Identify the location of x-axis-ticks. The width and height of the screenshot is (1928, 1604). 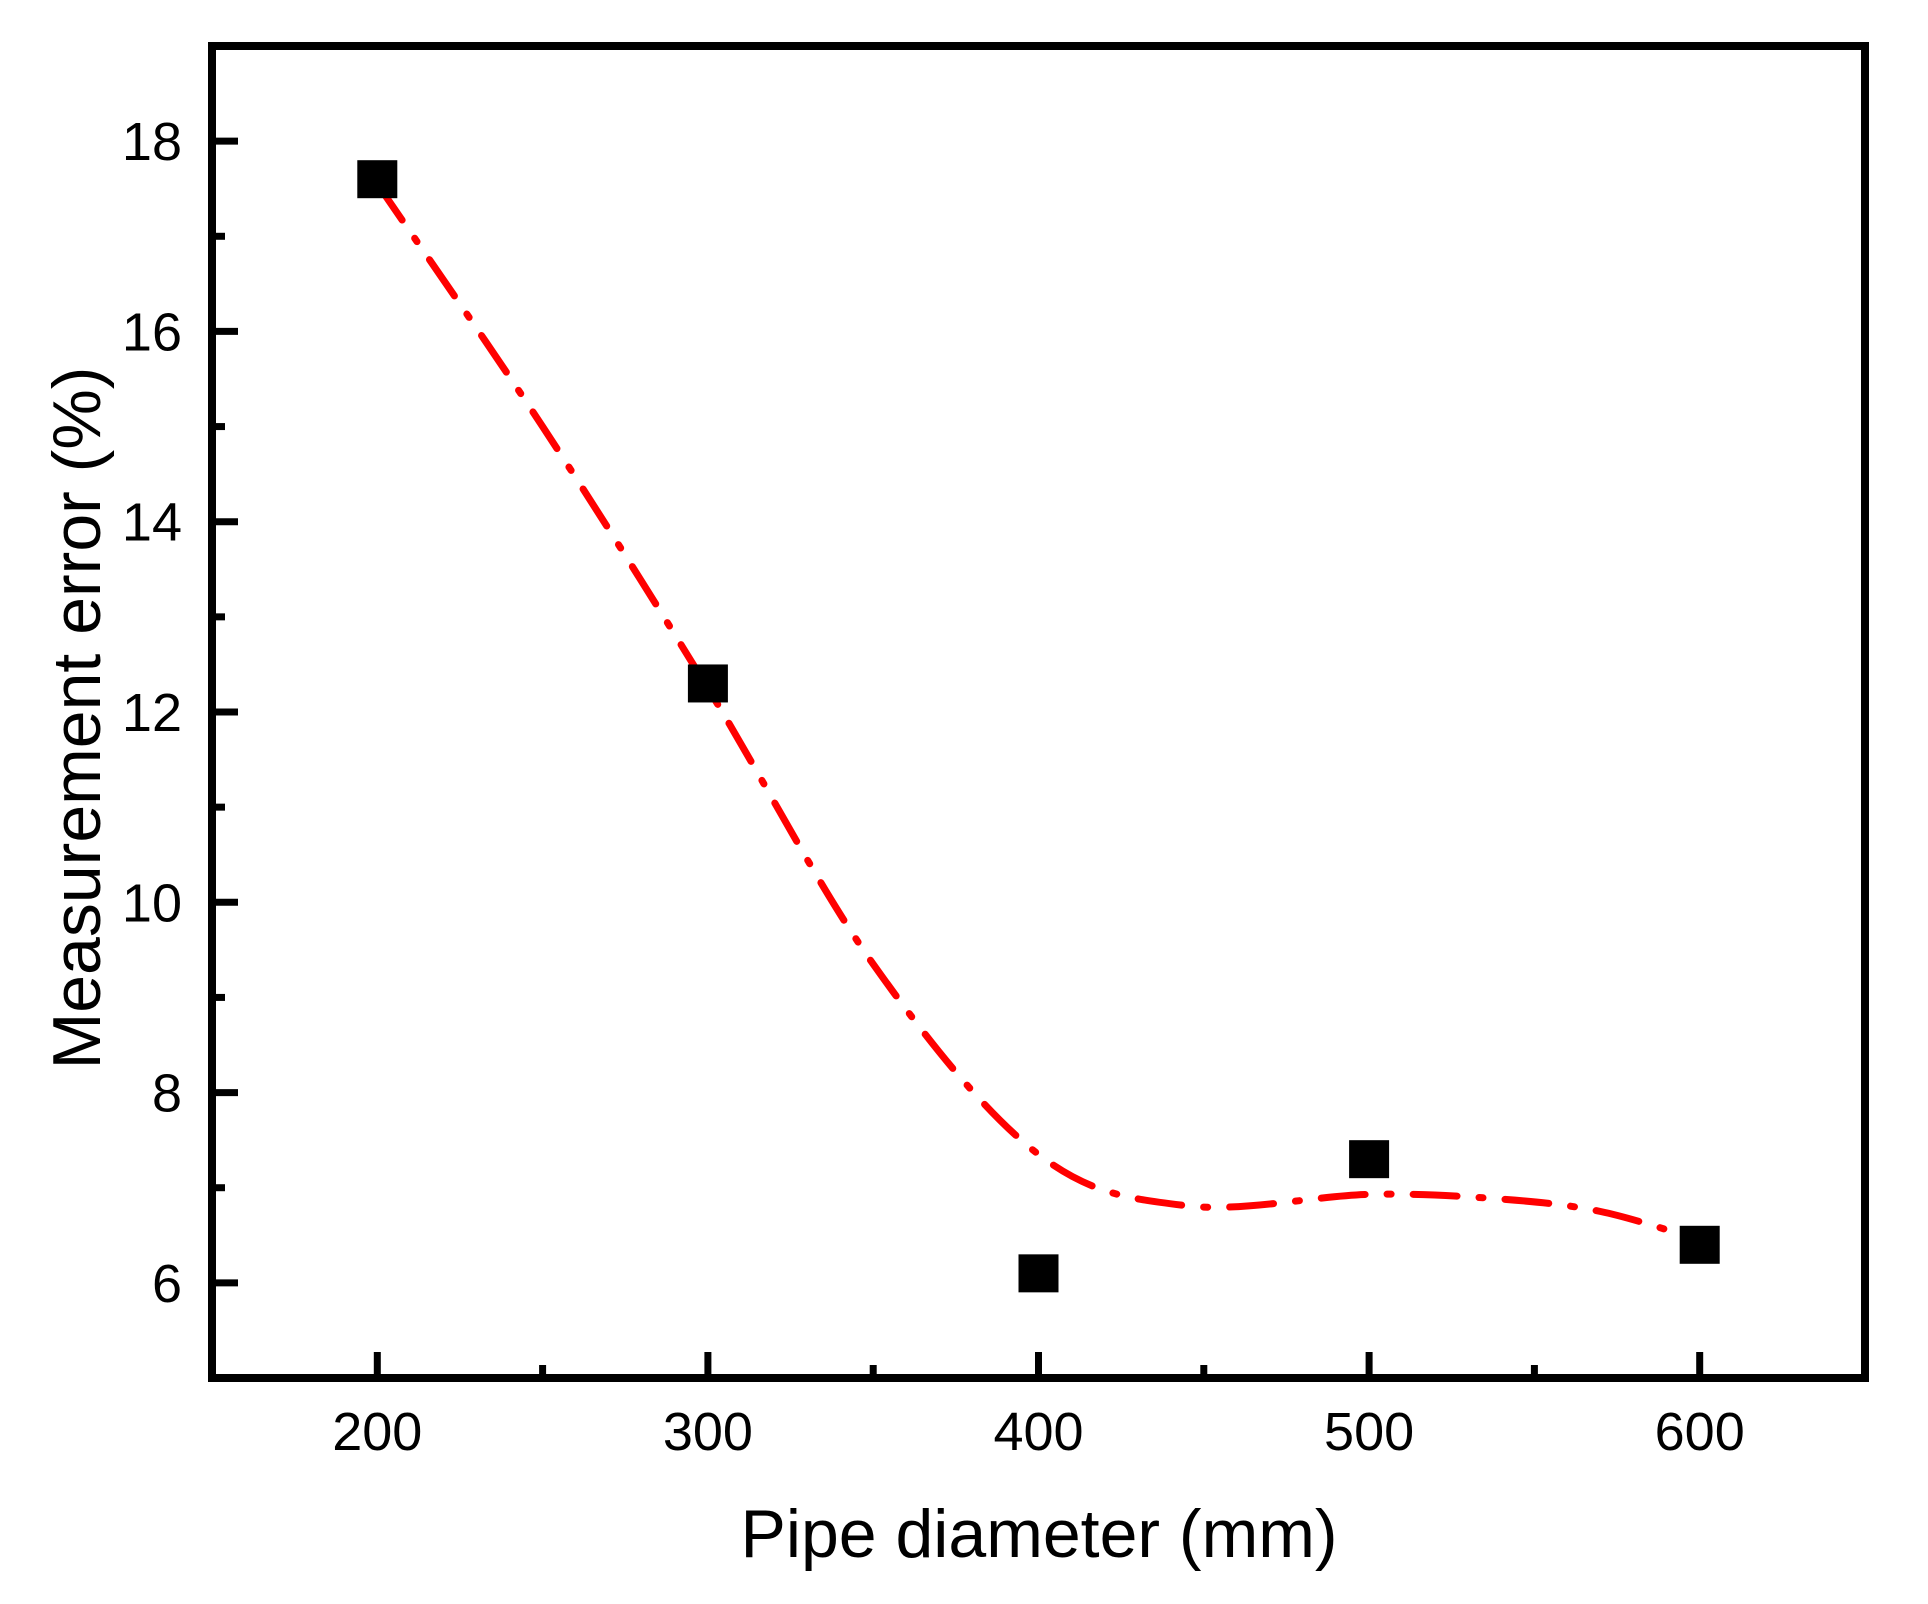
(1038, 1365).